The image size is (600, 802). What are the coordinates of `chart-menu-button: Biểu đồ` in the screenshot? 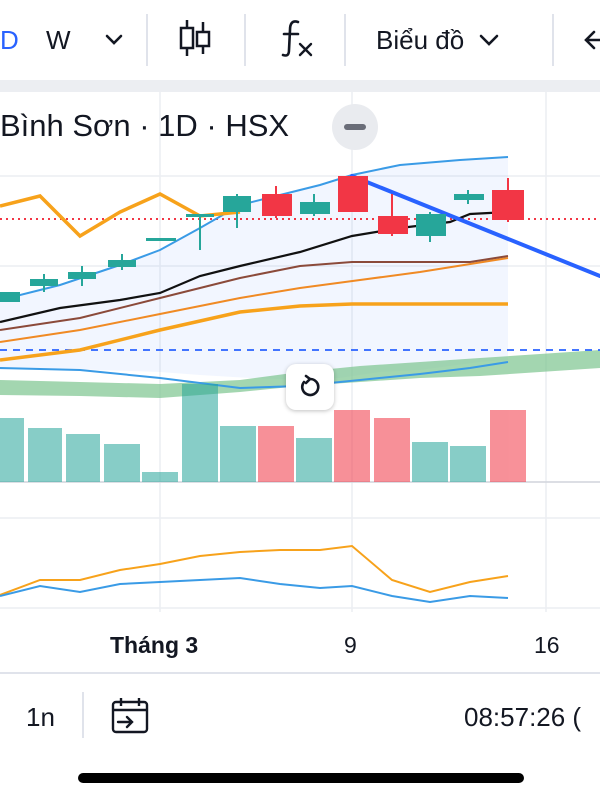 It's located at (438, 40).